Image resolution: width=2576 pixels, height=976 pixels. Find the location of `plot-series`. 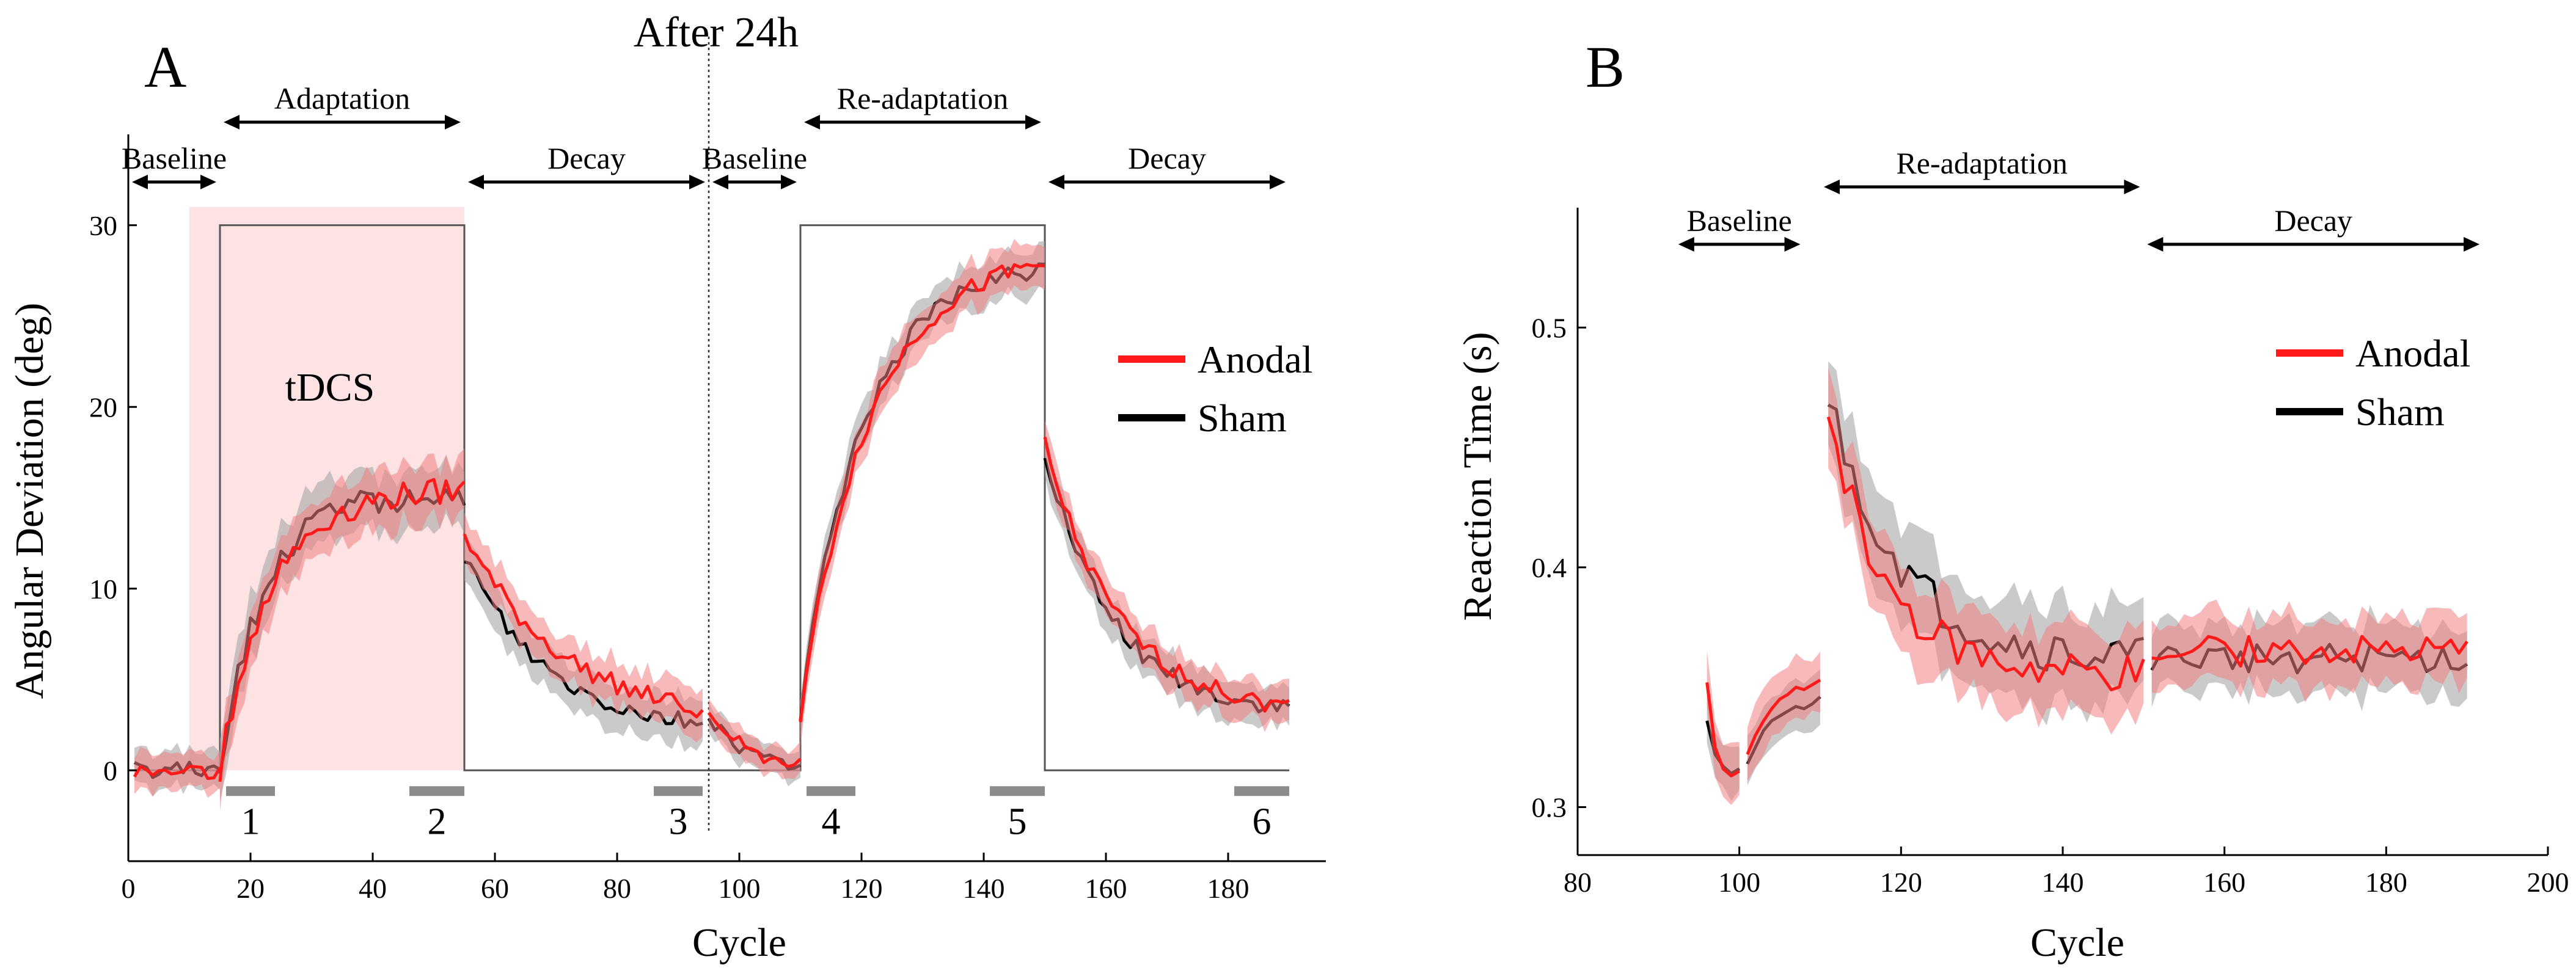

plot-series is located at coordinates (2086, 583).